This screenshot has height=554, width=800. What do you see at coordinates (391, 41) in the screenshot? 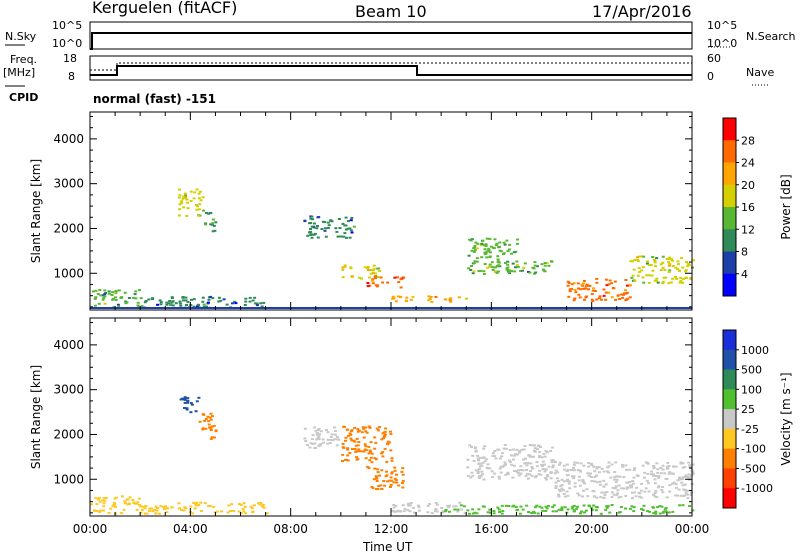
I see `nsky-line` at bounding box center [391, 41].